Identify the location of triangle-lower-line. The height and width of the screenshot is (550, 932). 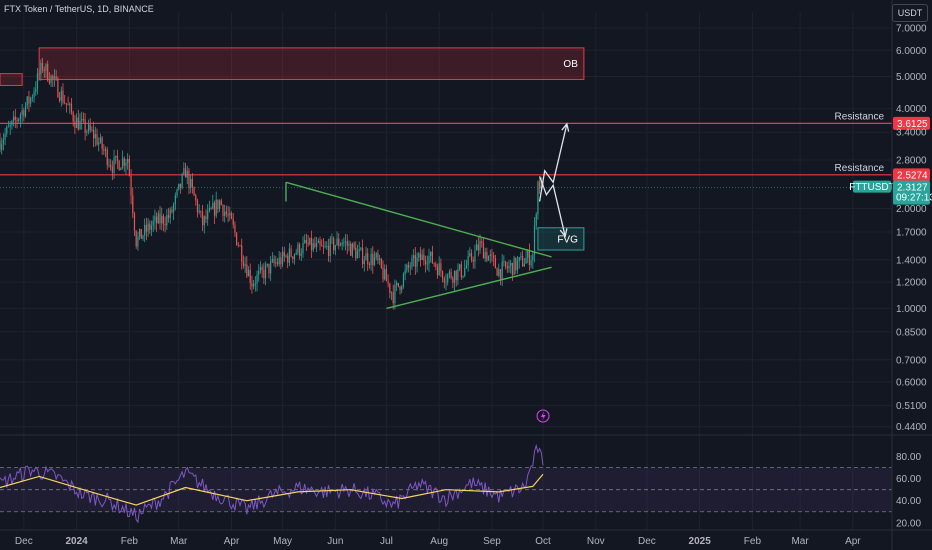
(469, 288).